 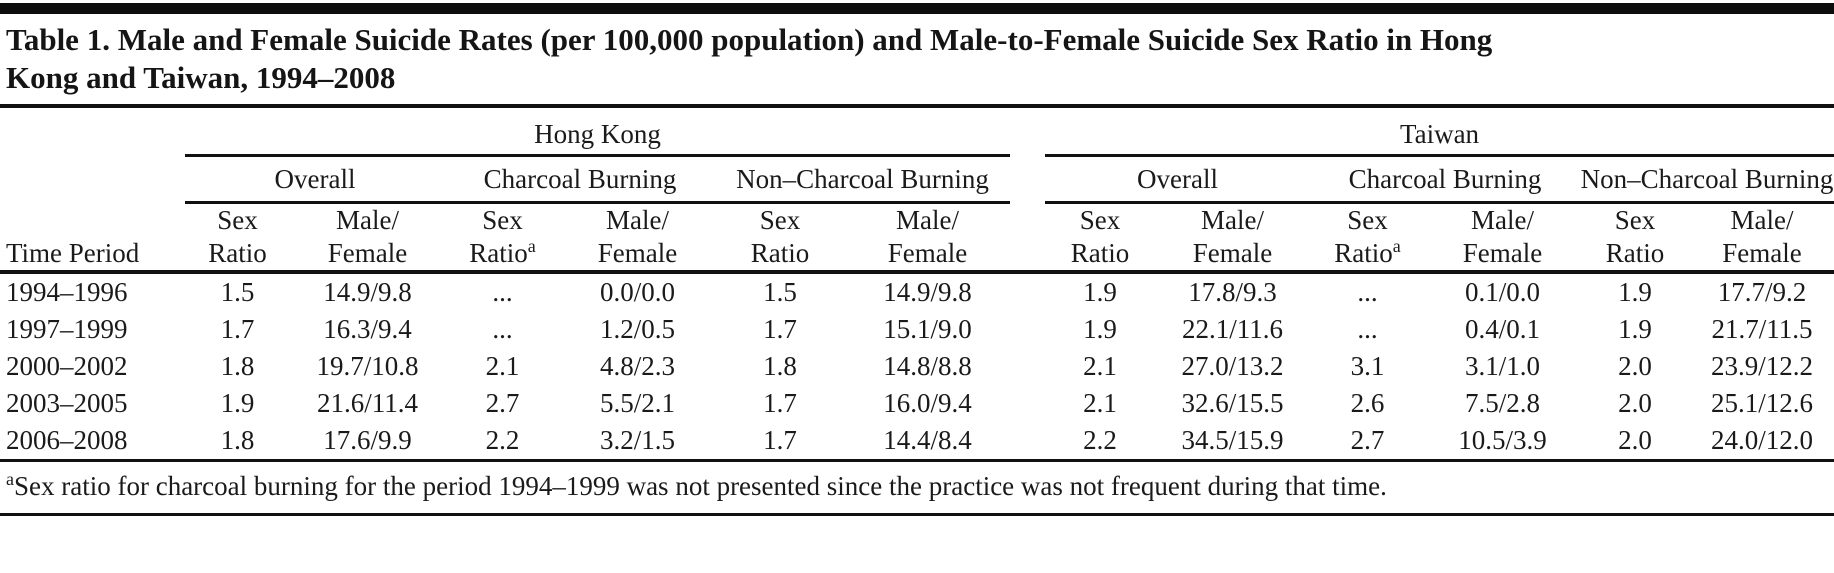 I want to click on data-cell: 21.7/11.5, so click(x=1762, y=329).